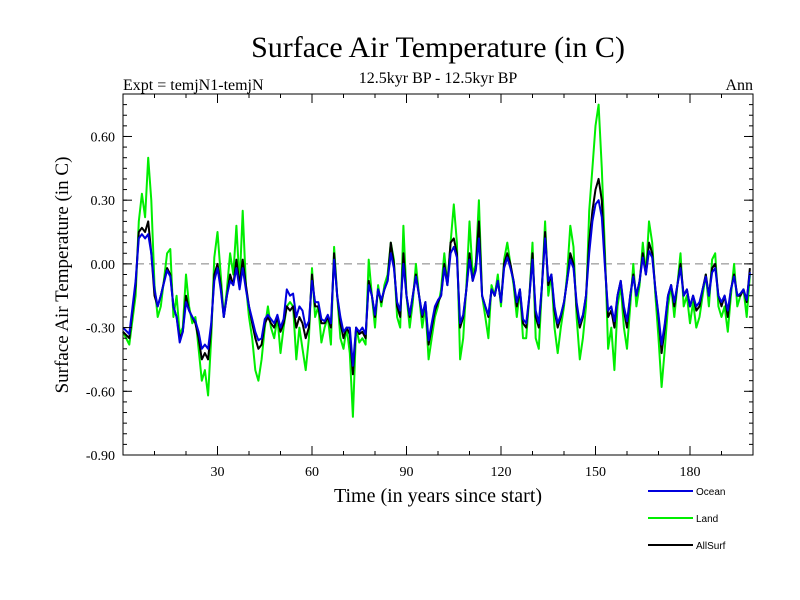 This screenshot has height=600, width=800. I want to click on experiment-label: Expt = temjN1-temjN, so click(193, 85).